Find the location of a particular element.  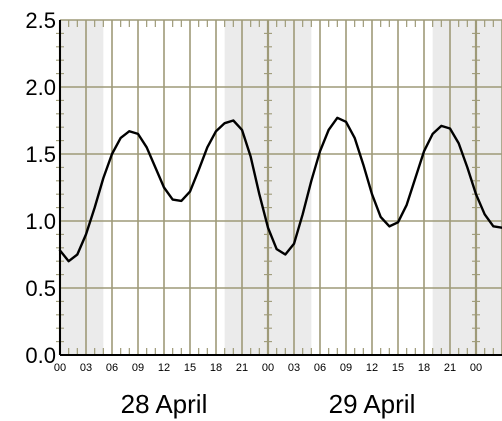

y-tick-labels: 0.0 0.5 1.0 1.5 2.0 2.5 is located at coordinates (40, 188).